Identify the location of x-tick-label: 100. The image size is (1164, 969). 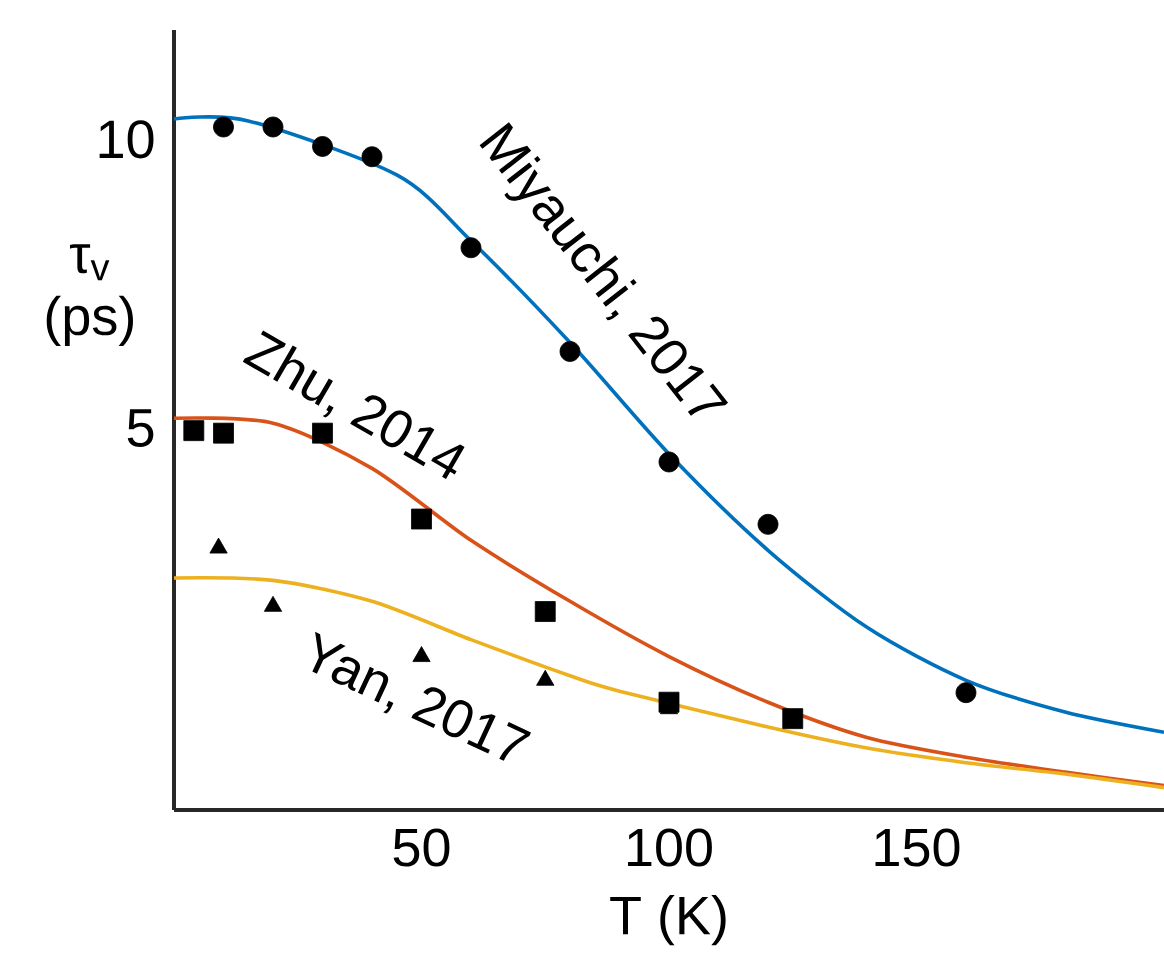
(670, 847).